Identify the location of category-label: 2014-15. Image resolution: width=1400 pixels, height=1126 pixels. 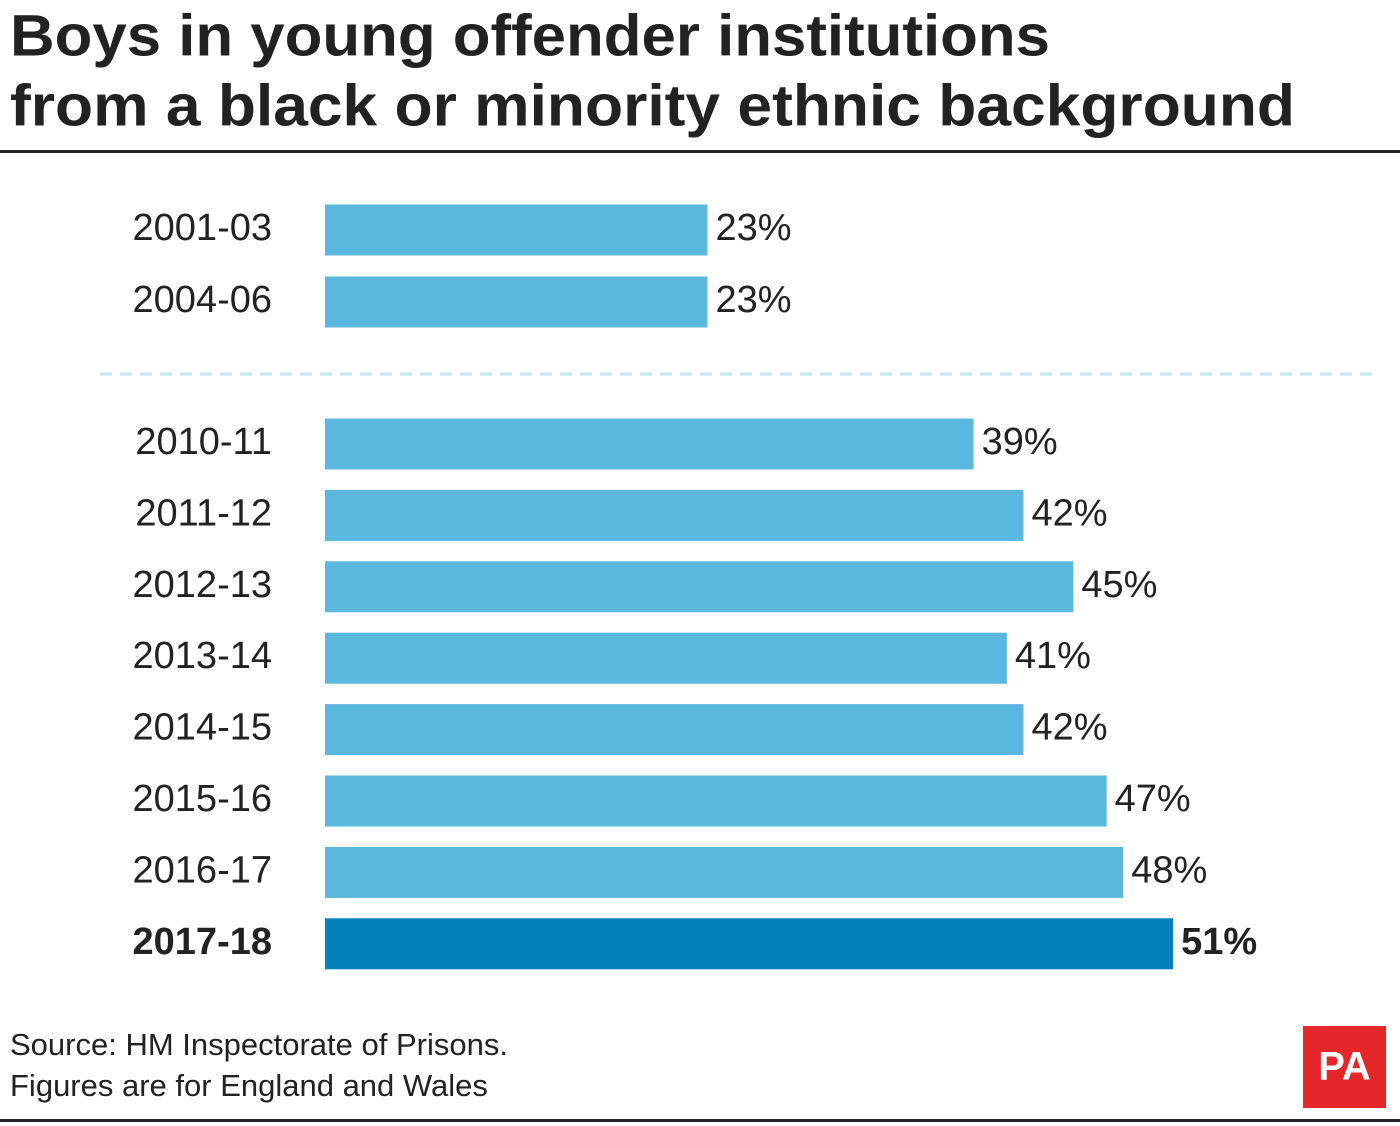
(202, 728).